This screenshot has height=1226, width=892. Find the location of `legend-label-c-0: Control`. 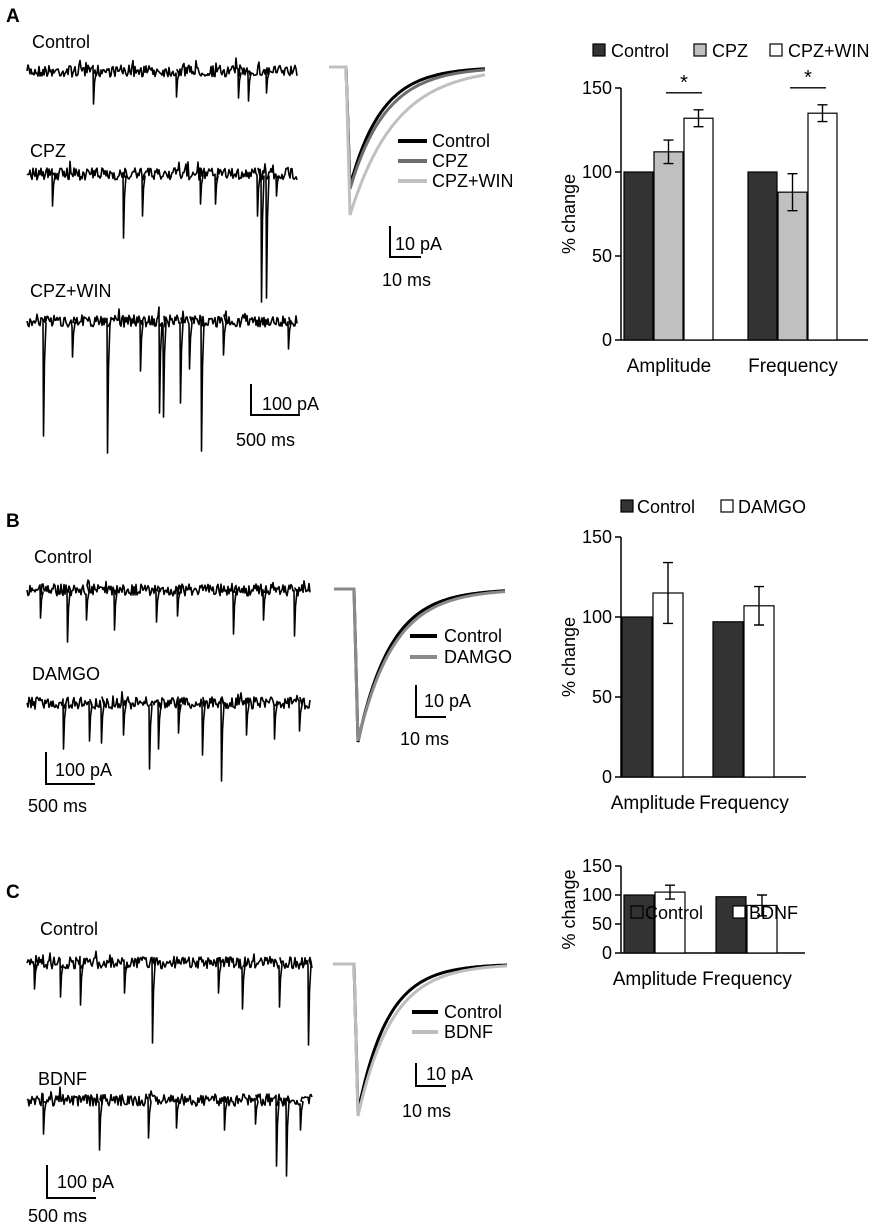

legend-label-c-0: Control is located at coordinates (674, 913).